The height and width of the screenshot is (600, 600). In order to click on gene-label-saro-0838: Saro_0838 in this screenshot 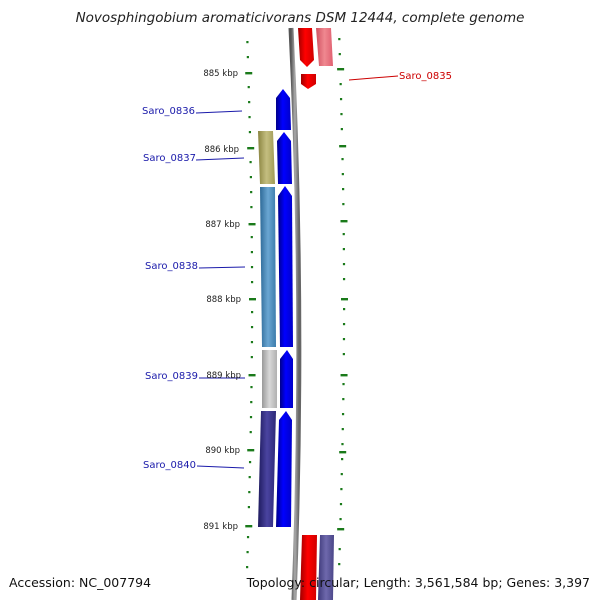, I will do `click(171, 266)`.